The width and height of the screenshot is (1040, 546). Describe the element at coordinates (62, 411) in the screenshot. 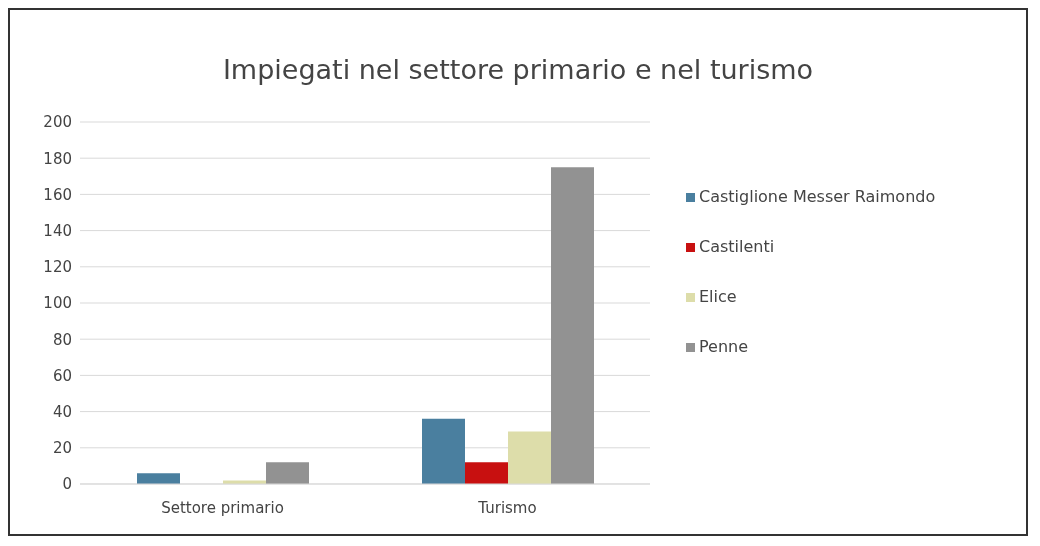

I see `y-tick-label: 40` at that location.